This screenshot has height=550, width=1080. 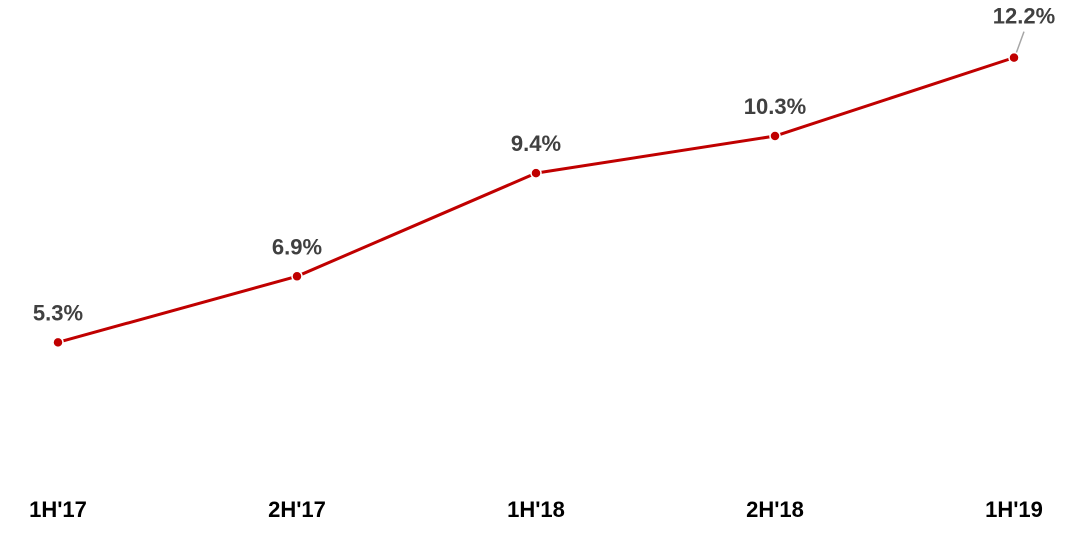 What do you see at coordinates (1014, 509) in the screenshot?
I see `x-tick-label: 1H'19` at bounding box center [1014, 509].